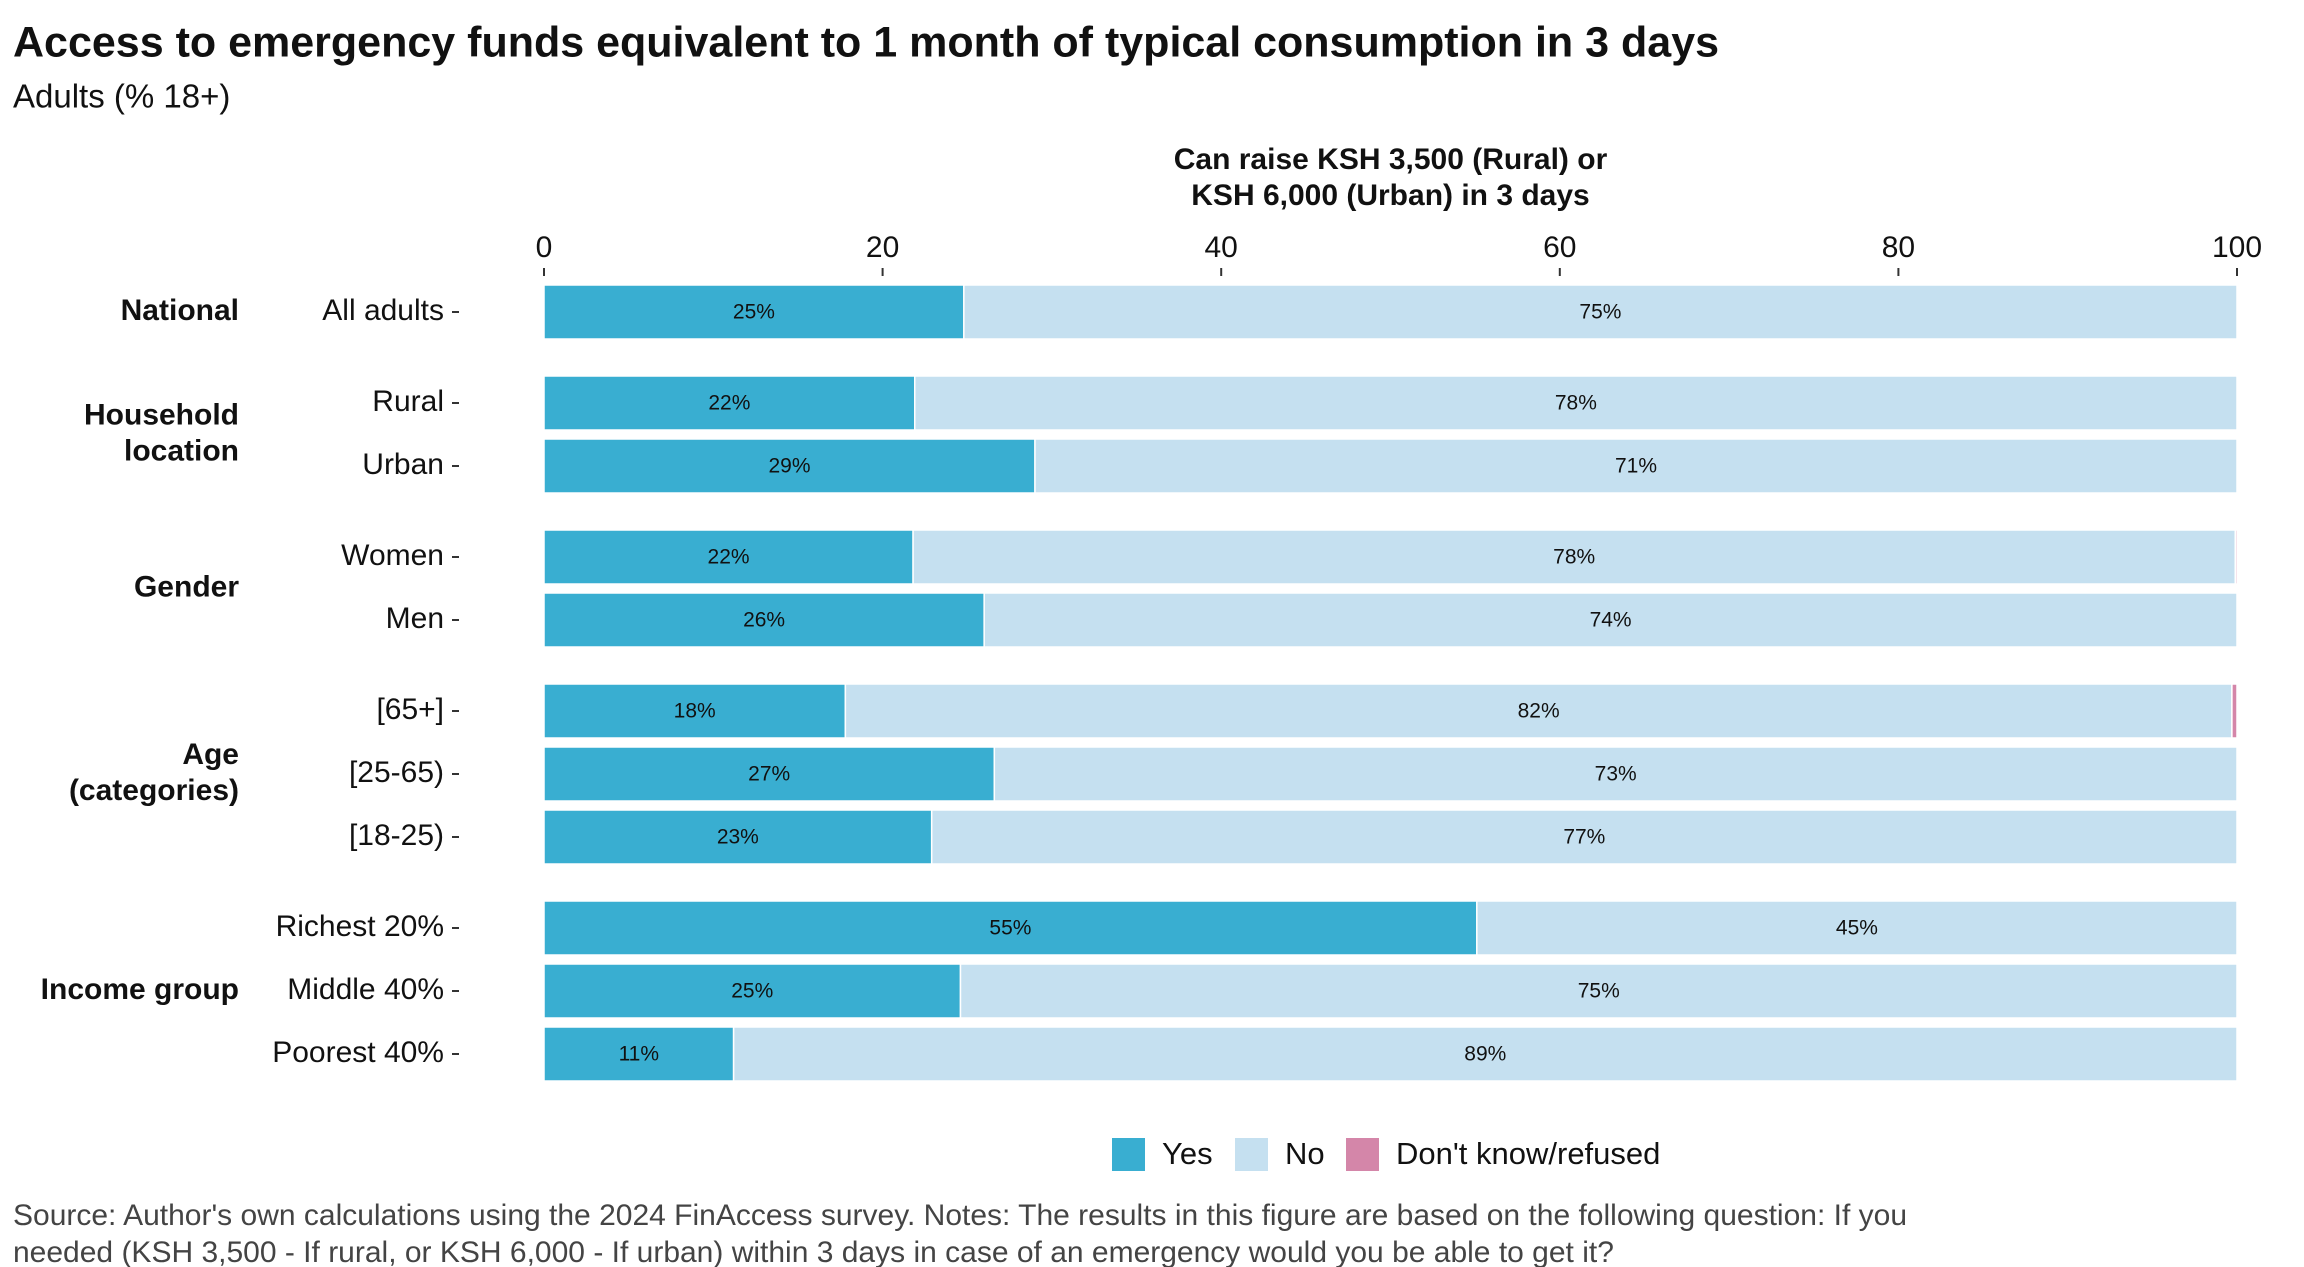  I want to click on x-axis-title: Can raise KSH 3,500 (Rural) or, so click(1391, 159).